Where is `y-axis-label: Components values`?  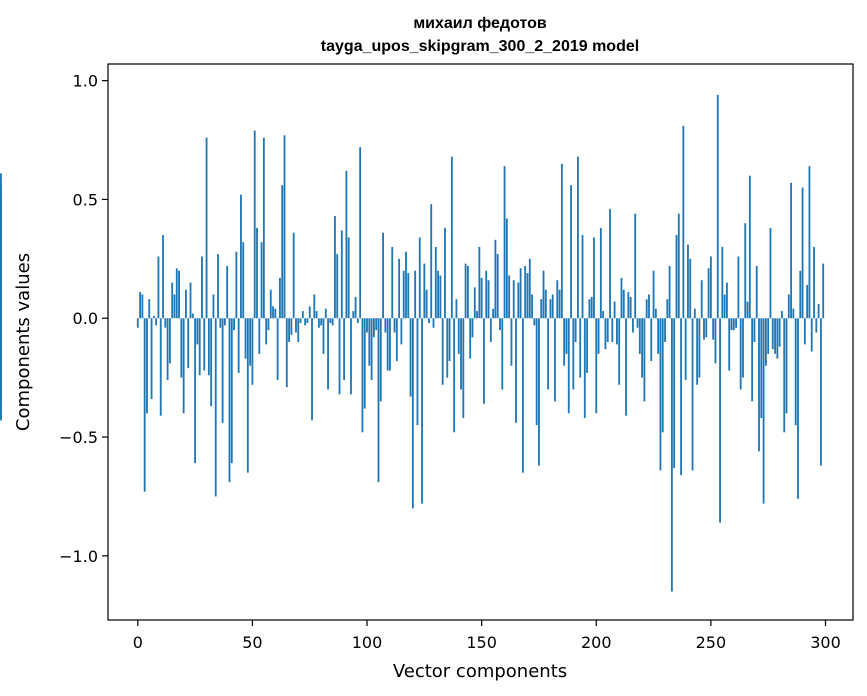
y-axis-label: Components values is located at coordinates (23, 342).